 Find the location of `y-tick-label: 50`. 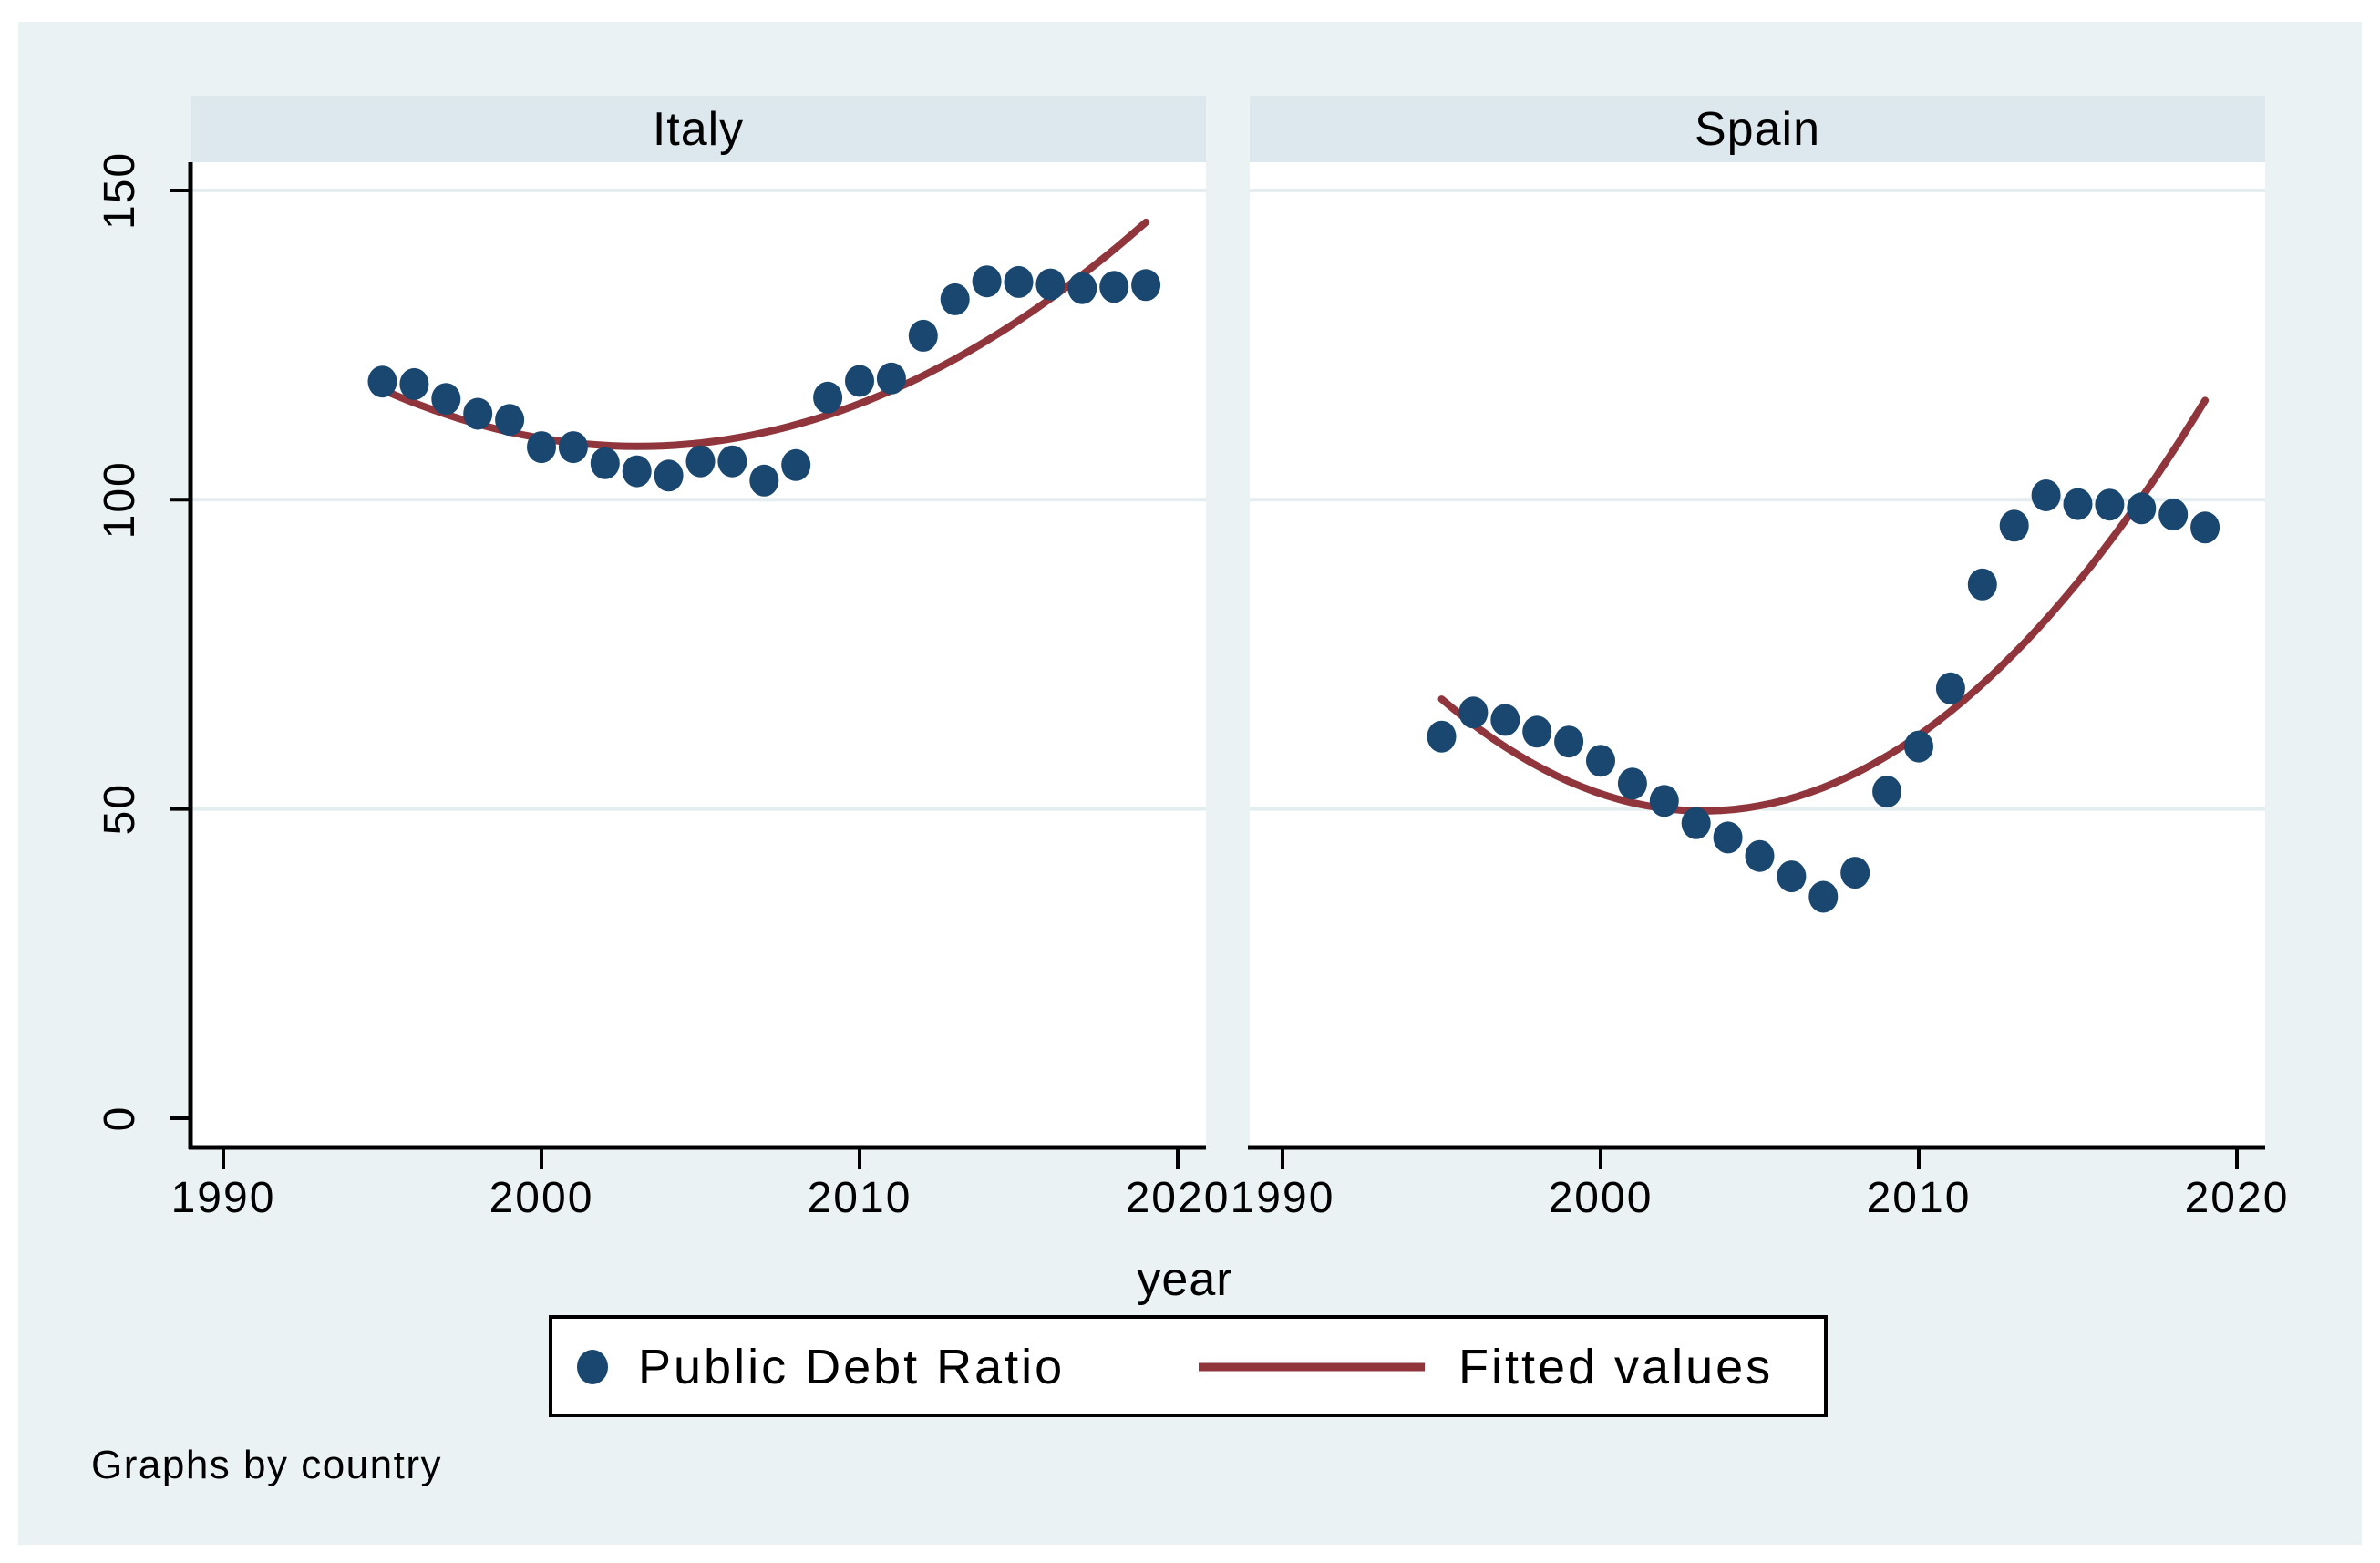

y-tick-label: 50 is located at coordinates (120, 809).